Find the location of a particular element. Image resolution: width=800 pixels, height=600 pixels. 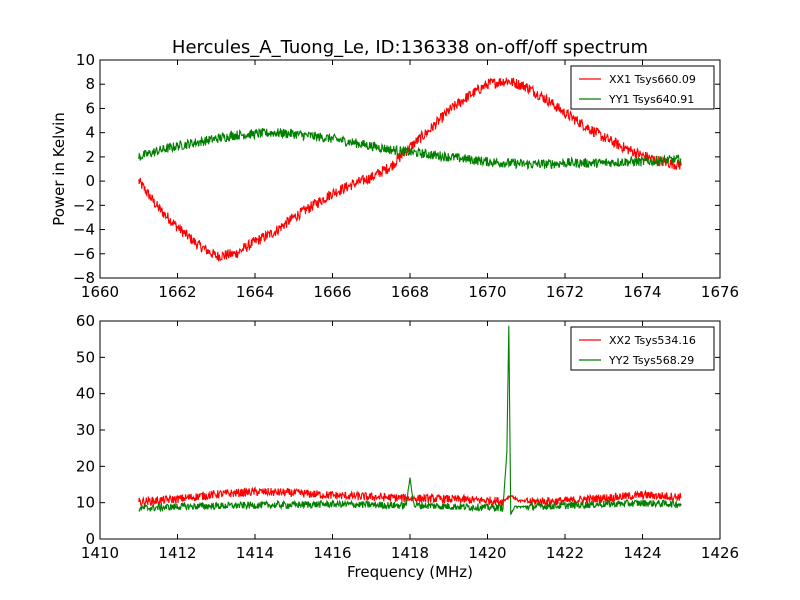

y-tick-label: 4 is located at coordinates (90, 133).